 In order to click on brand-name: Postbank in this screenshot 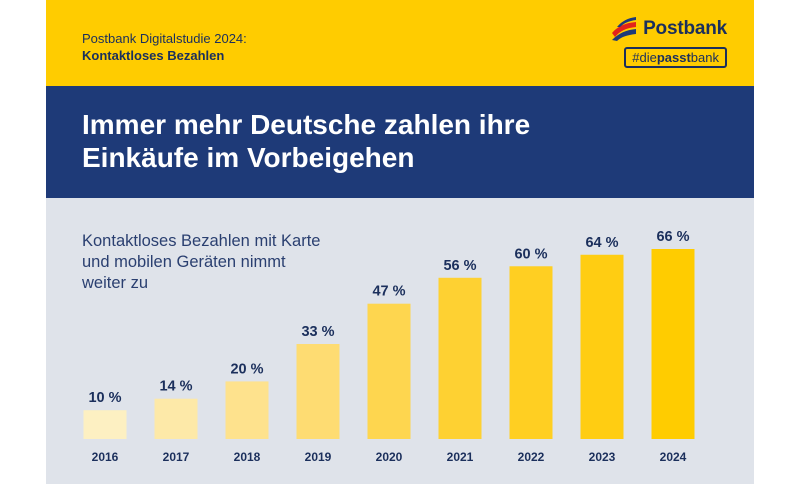, I will do `click(685, 28)`.